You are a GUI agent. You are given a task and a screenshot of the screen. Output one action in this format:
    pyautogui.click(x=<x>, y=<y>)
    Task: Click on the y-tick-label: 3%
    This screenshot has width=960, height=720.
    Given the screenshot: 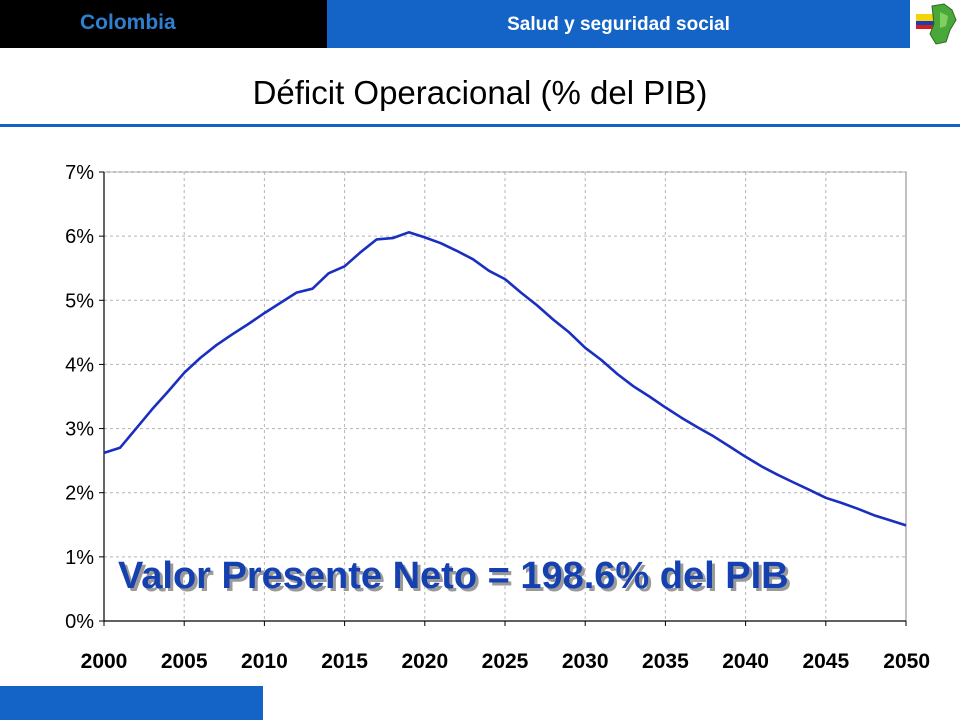 What is the action you would take?
    pyautogui.click(x=79, y=430)
    